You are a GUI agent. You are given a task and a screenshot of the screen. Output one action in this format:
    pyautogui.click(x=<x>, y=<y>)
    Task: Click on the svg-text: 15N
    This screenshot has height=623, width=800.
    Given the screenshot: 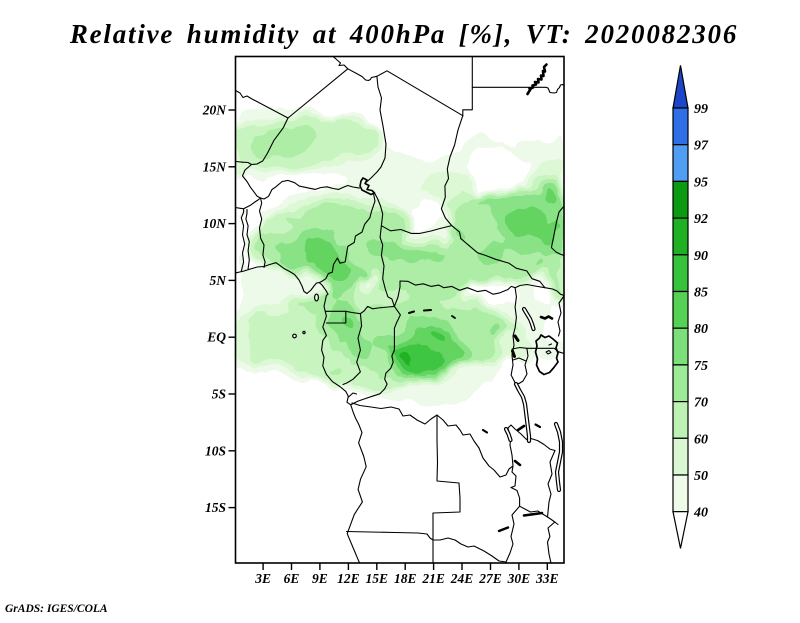 What is the action you would take?
    pyautogui.click(x=215, y=166)
    